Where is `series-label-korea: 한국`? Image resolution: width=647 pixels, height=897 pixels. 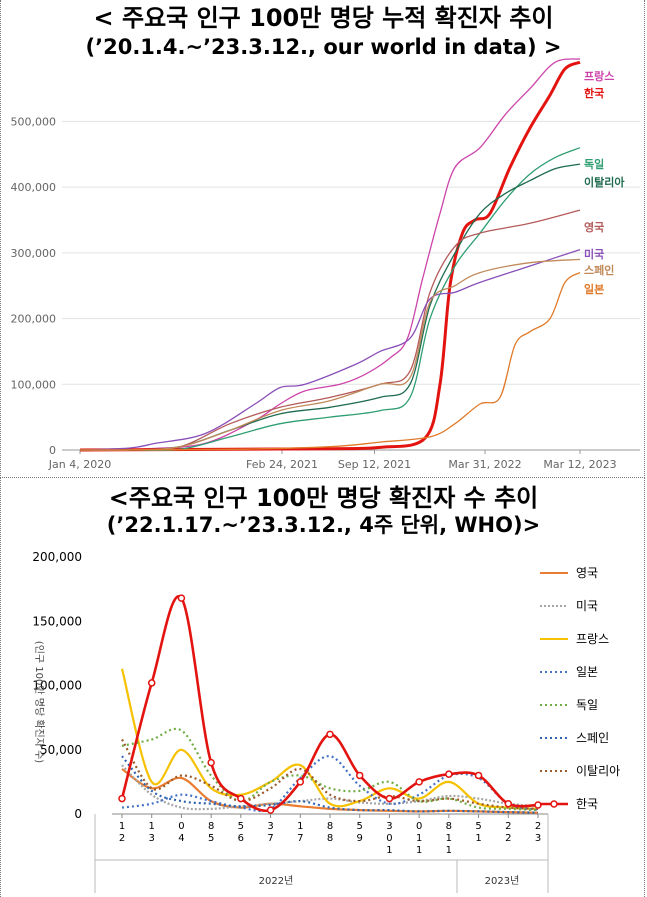
series-label-korea: 한국 is located at coordinates (594, 93).